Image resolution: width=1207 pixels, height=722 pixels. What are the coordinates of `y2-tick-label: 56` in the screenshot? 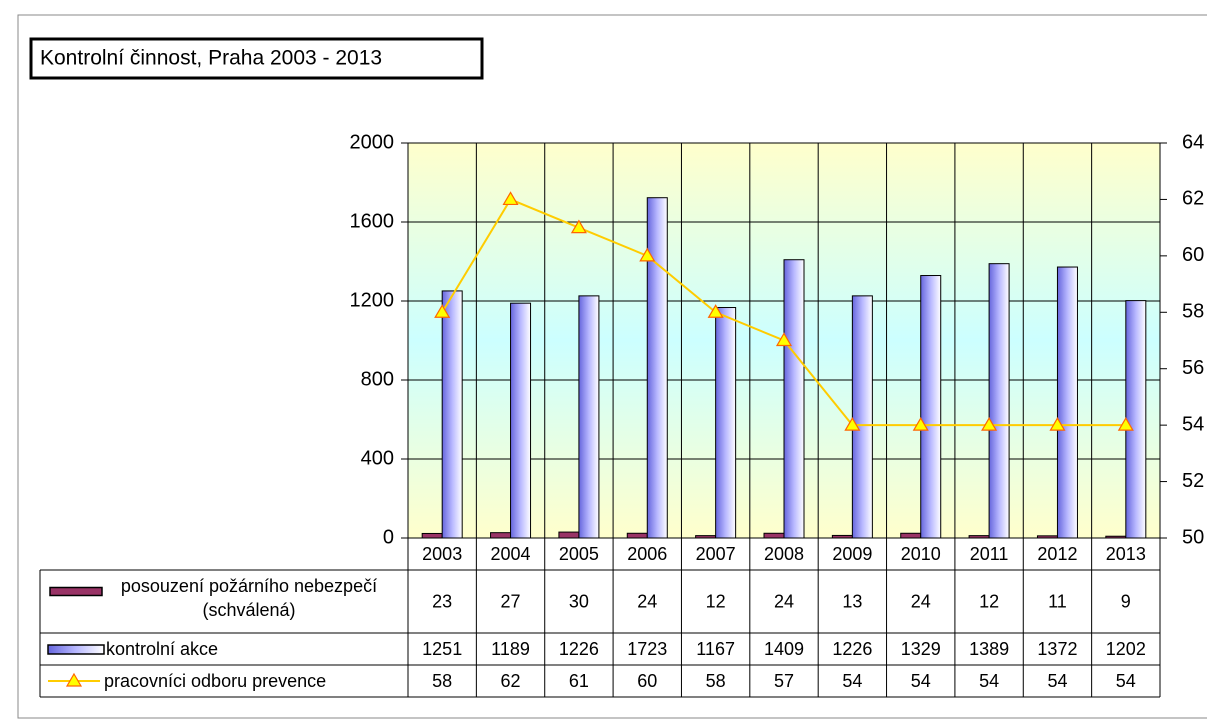 It's located at (1193, 368).